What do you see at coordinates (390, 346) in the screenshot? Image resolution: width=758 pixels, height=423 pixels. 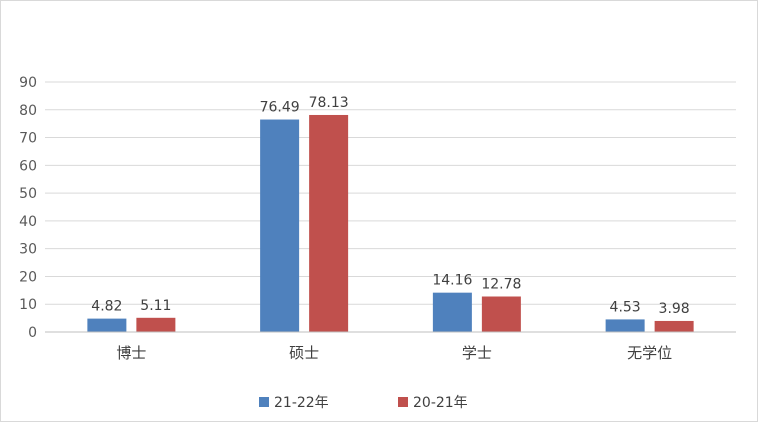 I see `x-axis: 博士 硕士 学士 无学位` at bounding box center [390, 346].